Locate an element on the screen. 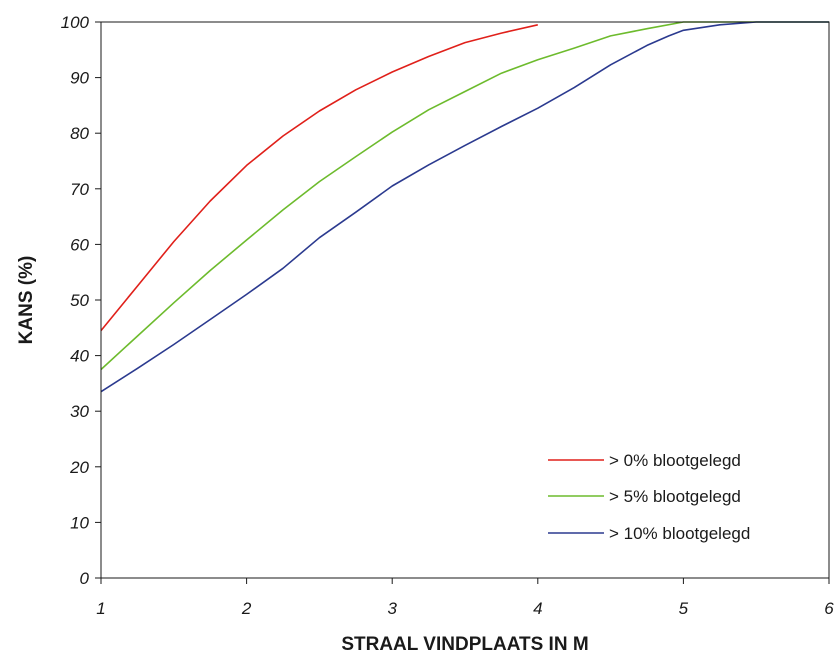  y-tick-label: 80 is located at coordinates (79, 133).